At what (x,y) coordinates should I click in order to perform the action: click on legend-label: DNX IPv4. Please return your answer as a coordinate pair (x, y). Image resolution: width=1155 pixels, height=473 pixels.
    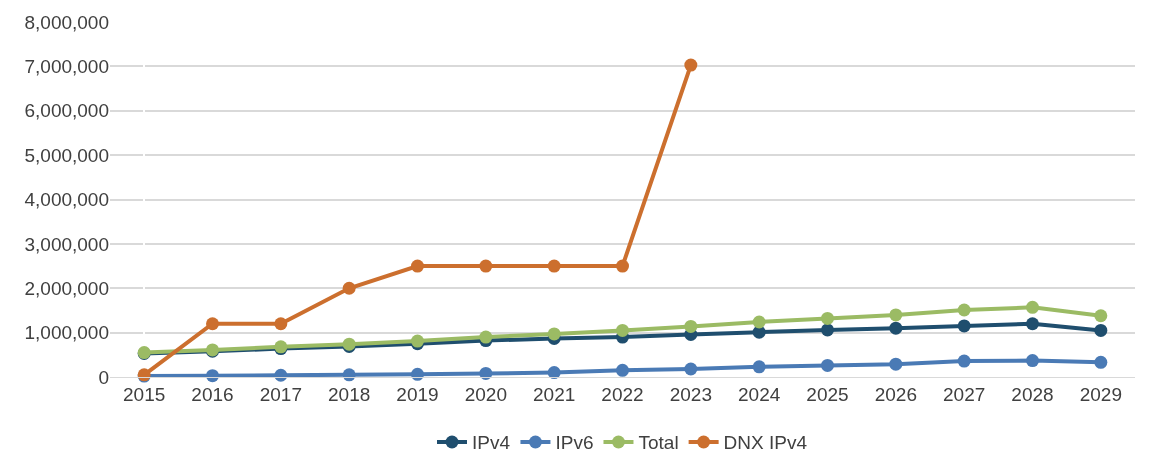
    Looking at the image, I should click on (765, 443).